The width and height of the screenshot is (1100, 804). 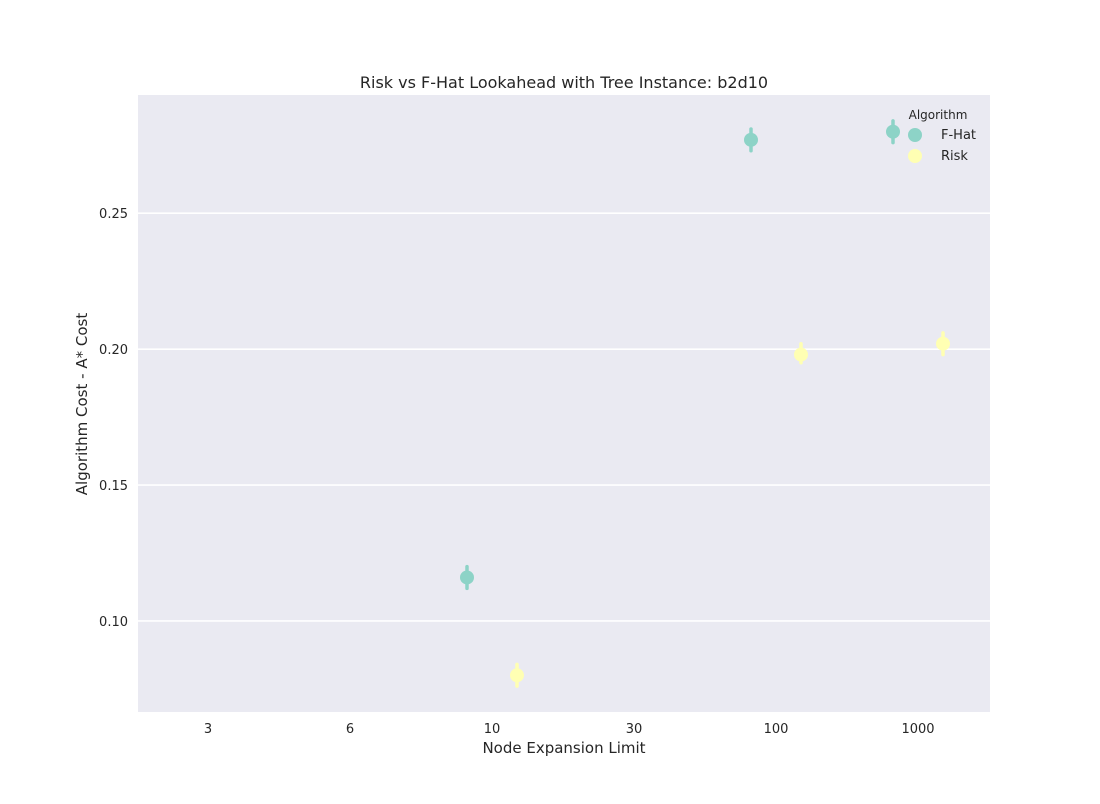 What do you see at coordinates (113, 486) in the screenshot?
I see `y-tick-label: 0.15` at bounding box center [113, 486].